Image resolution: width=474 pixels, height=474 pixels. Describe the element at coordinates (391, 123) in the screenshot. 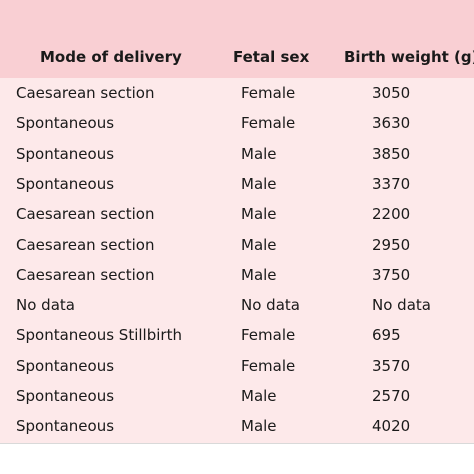

I see `cell-birth-weight: 3630` at that location.